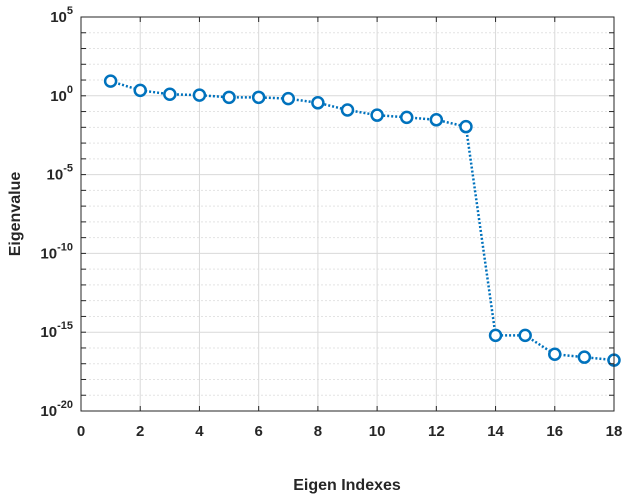  Describe the element at coordinates (347, 485) in the screenshot. I see `x-axis-label: Eigen Indexes` at that location.